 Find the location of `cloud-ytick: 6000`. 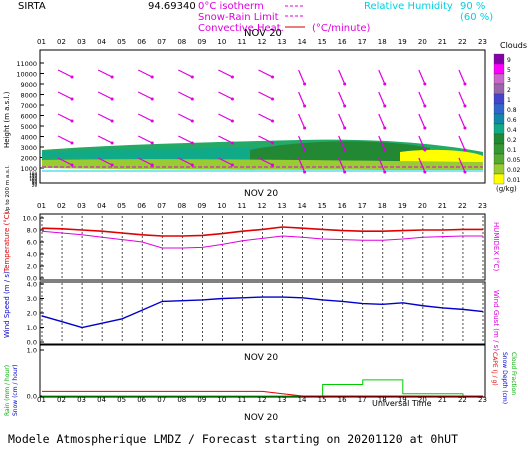

cloud-ytick: 6000 is located at coordinates (28, 117).